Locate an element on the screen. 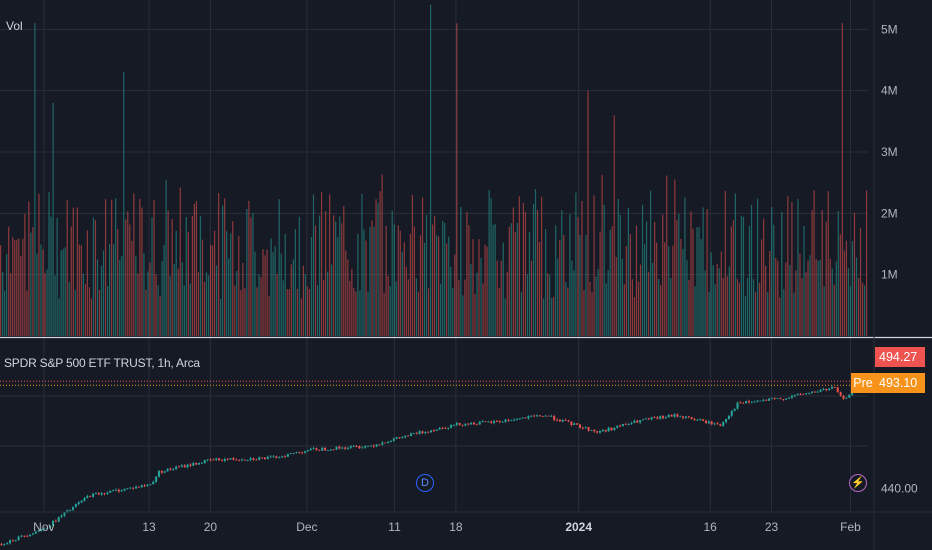  dividend-icon: D is located at coordinates (425, 483).